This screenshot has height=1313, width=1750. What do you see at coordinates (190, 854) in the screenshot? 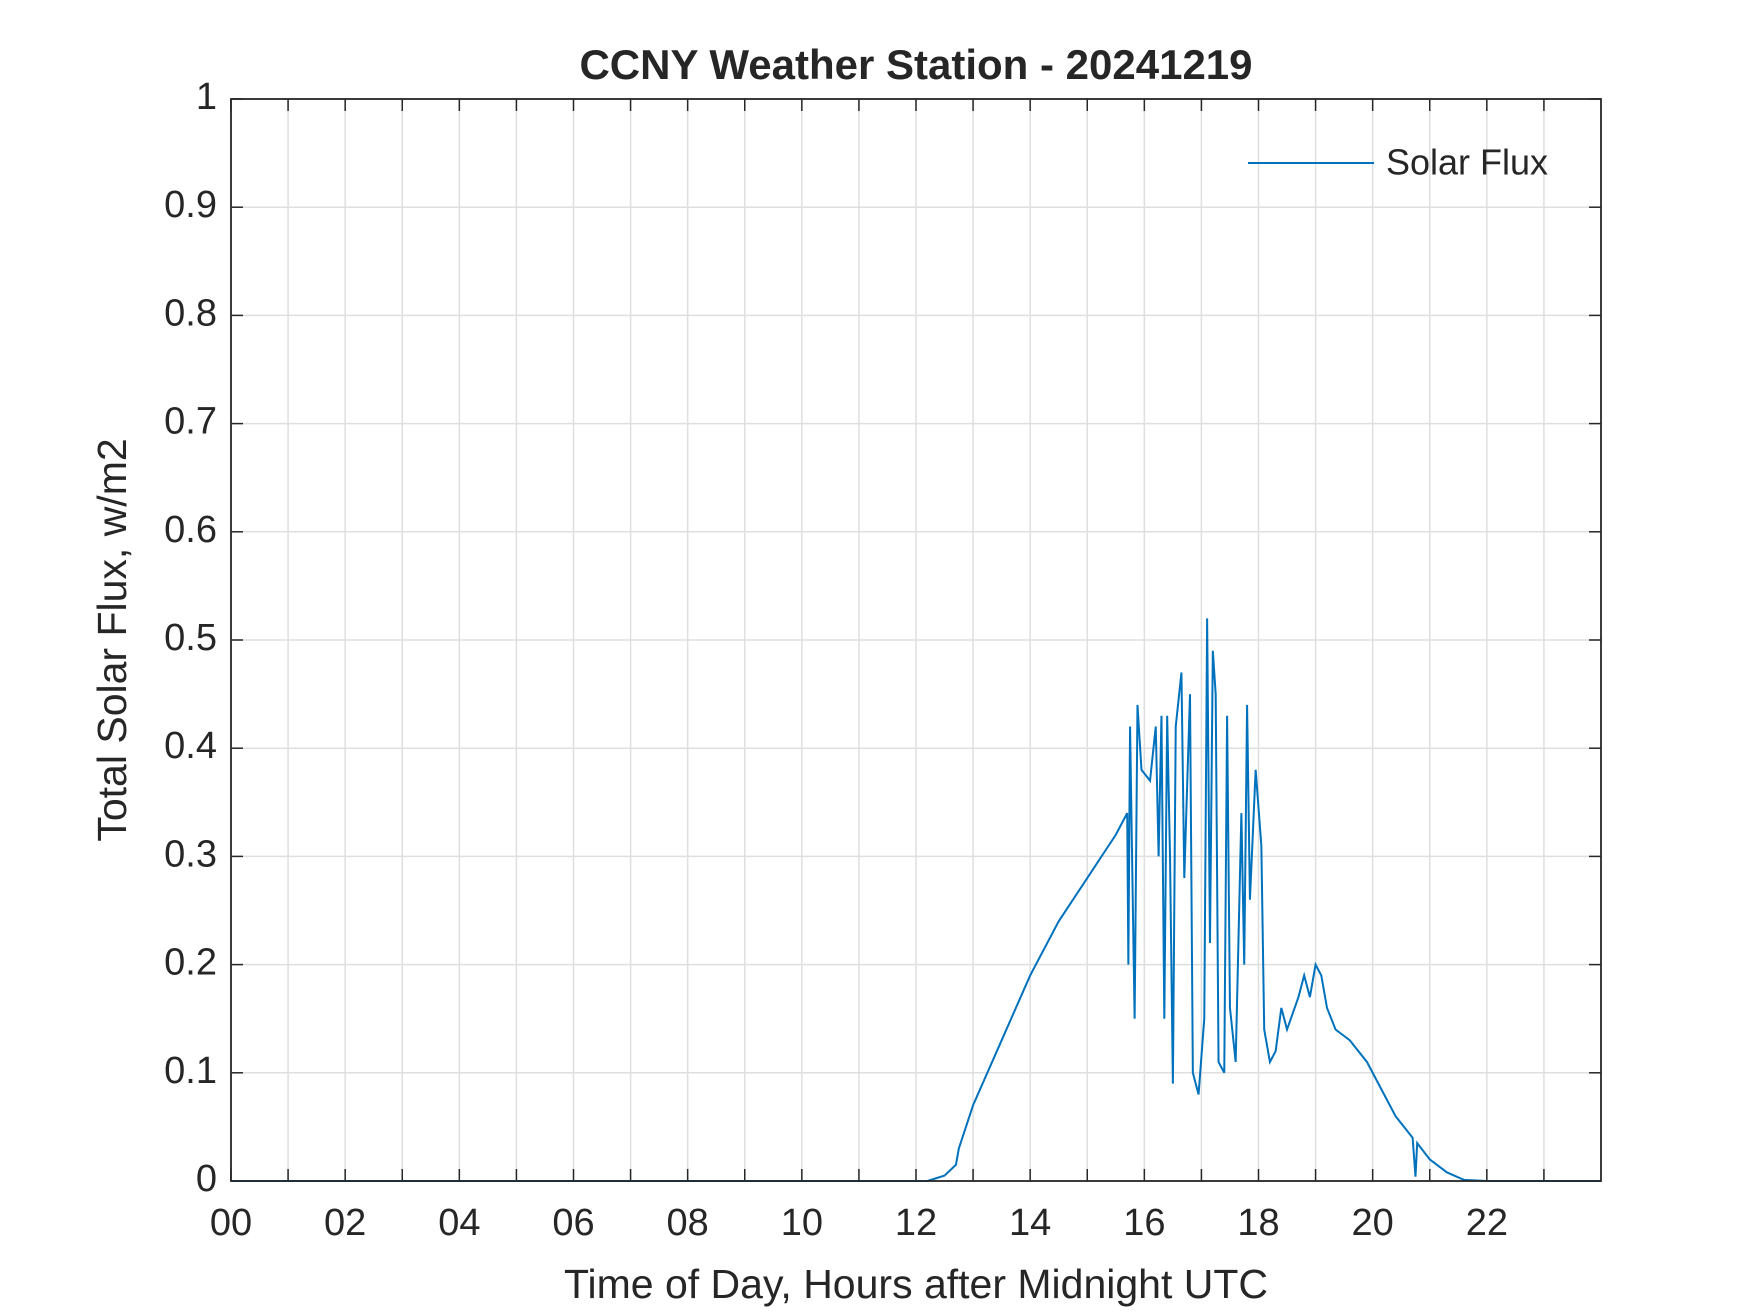
I see `y-tick-label: 0.3` at bounding box center [190, 854].